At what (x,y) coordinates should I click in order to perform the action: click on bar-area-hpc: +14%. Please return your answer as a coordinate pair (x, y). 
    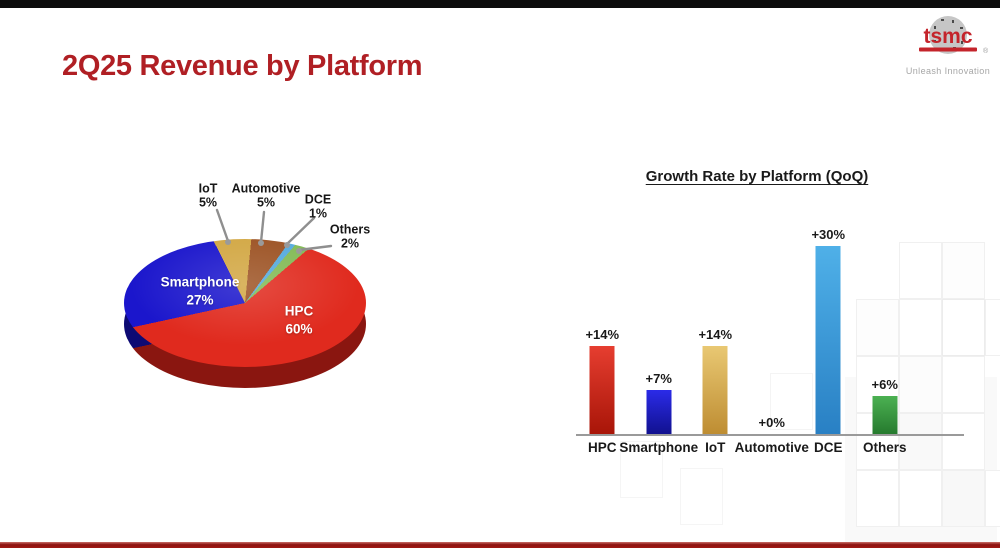
    Looking at the image, I should click on (602, 331).